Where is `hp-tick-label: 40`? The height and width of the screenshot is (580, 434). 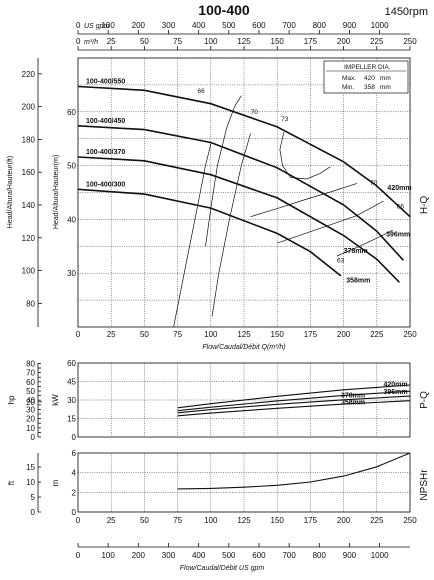
hp-tick-label: 40 is located at coordinates (30, 400).